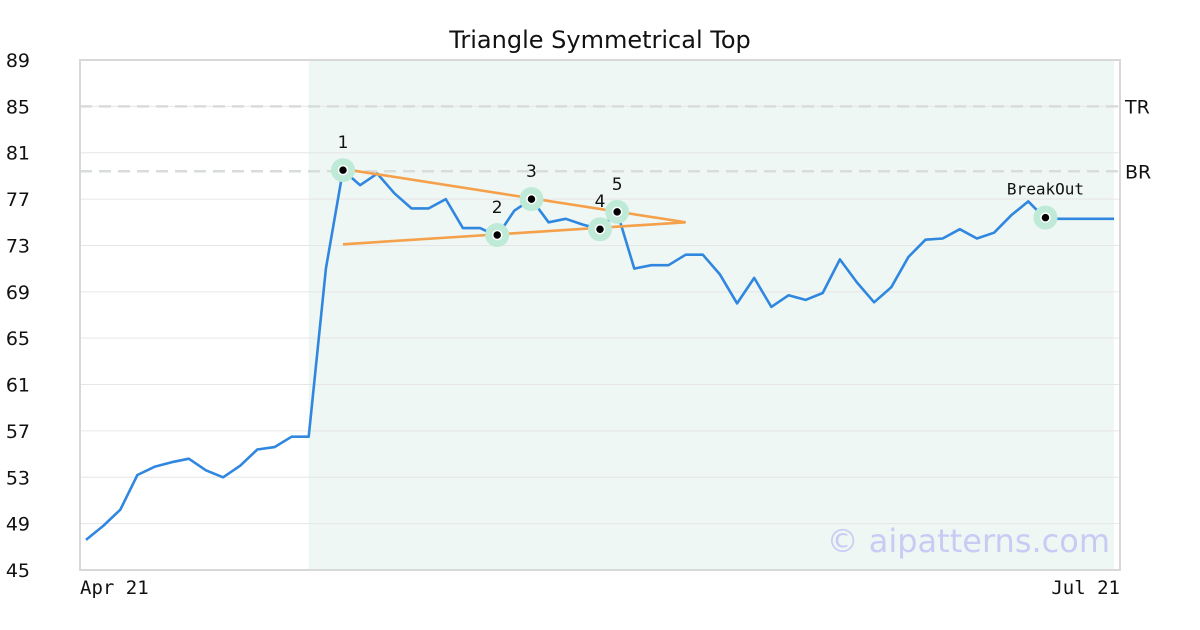 The width and height of the screenshot is (1200, 630). What do you see at coordinates (600, 202) in the screenshot?
I see `pattern-point-label: 4` at bounding box center [600, 202].